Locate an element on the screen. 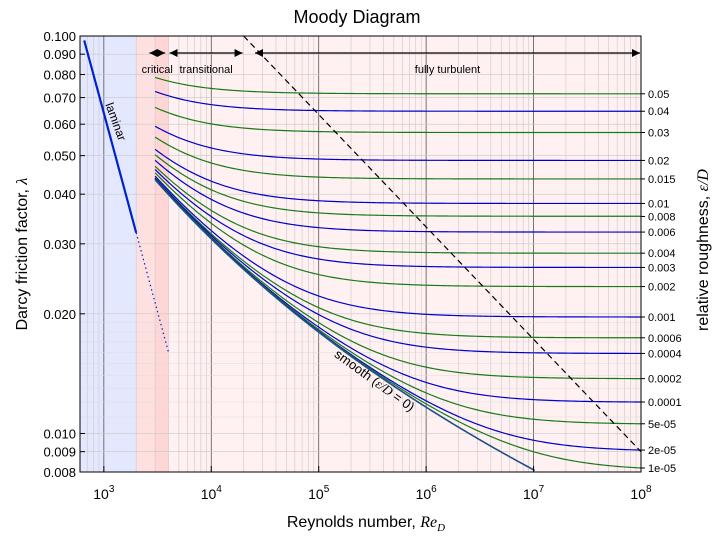 The image size is (720, 540). region-transitional-band is located at coordinates (162, 254).